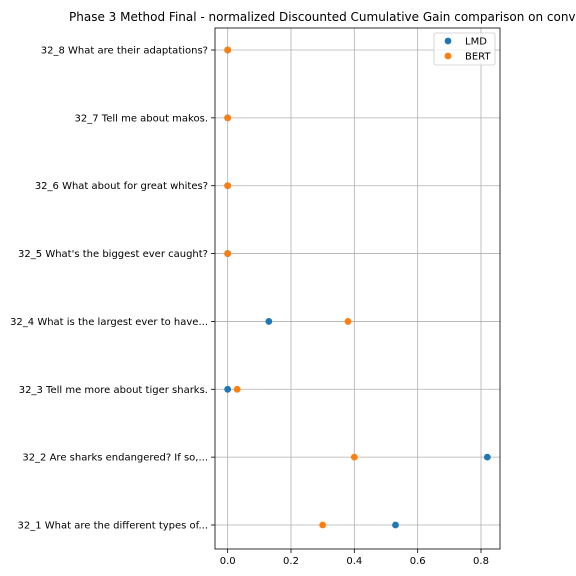 This screenshot has height=576, width=576. I want to click on x-tick-label: 0.2, so click(291, 561).